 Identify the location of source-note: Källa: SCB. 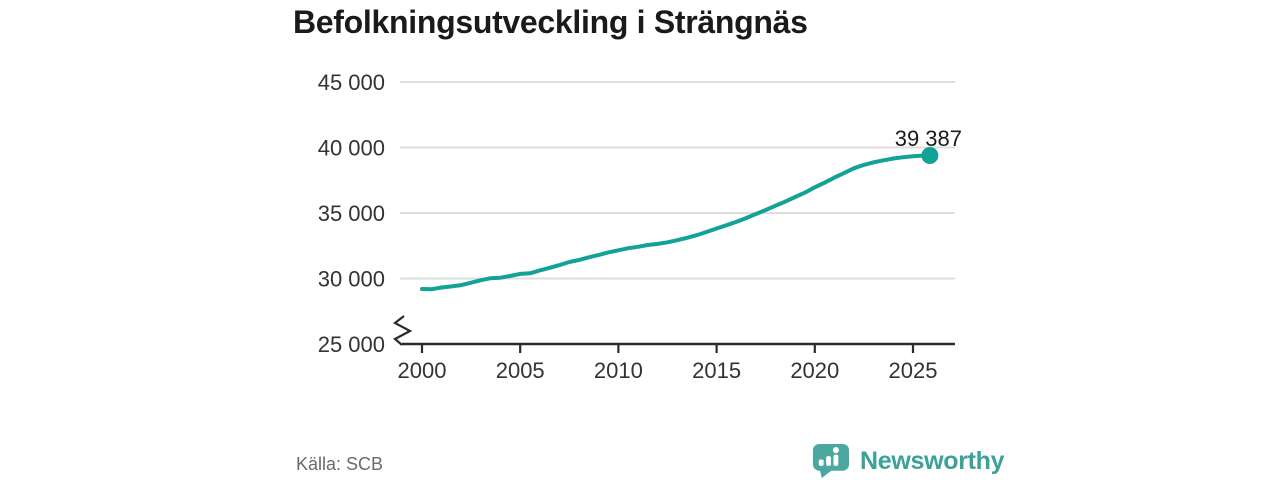
(340, 464).